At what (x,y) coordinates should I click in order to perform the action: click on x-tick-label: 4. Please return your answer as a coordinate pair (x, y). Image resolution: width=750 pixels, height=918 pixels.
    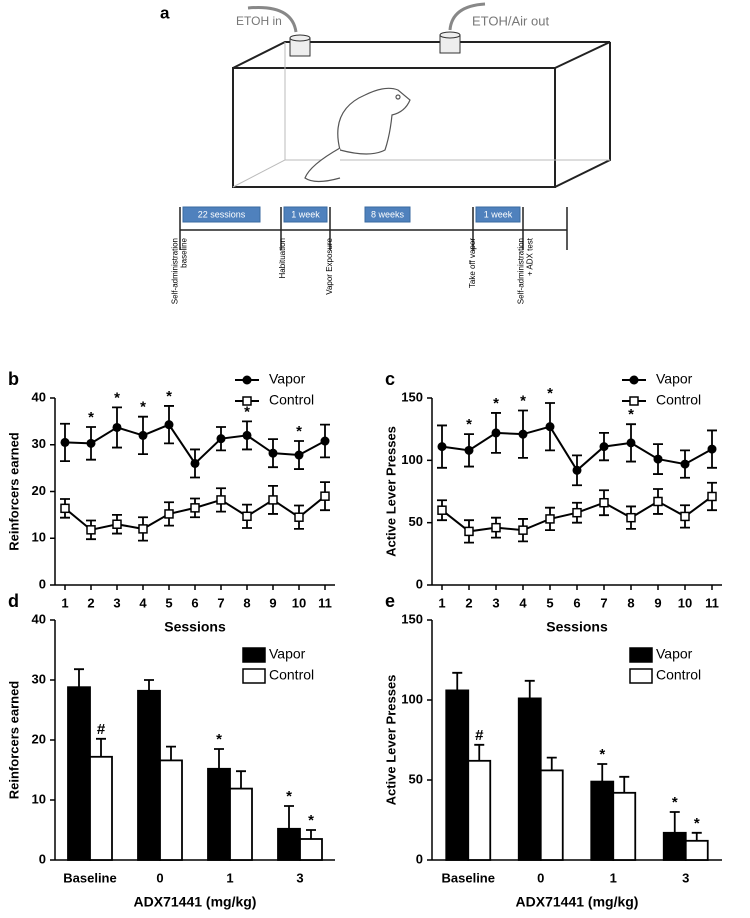
    Looking at the image, I should click on (143, 602).